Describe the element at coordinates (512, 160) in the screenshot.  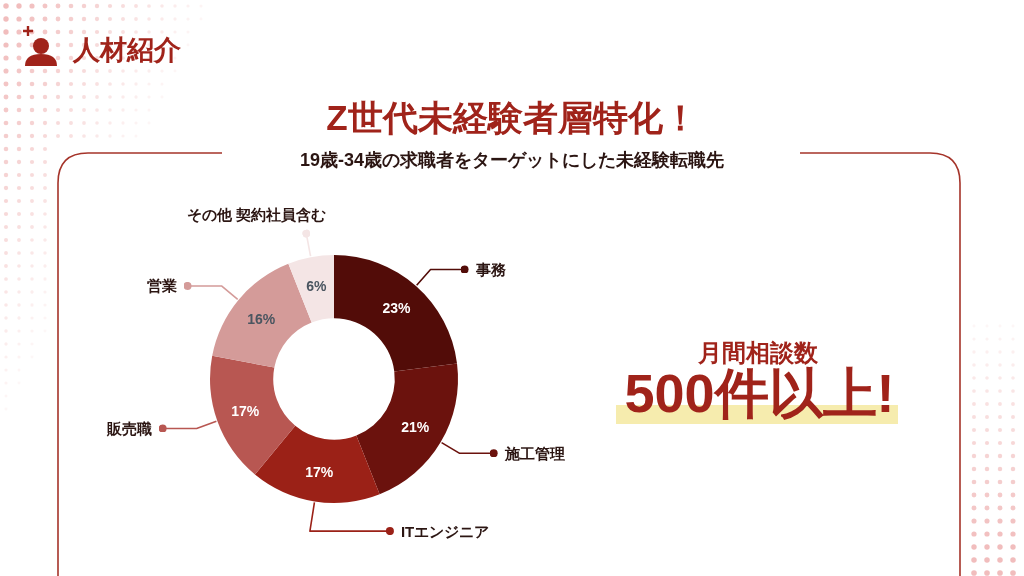
I see `subtitle: 19歳-34歳の求職者をターゲットにした未経験転職先` at that location.